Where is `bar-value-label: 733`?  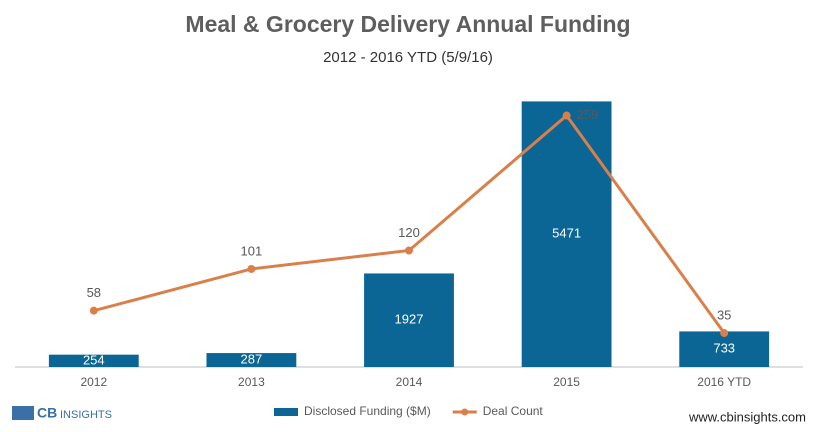 bar-value-label: 733 is located at coordinates (724, 348).